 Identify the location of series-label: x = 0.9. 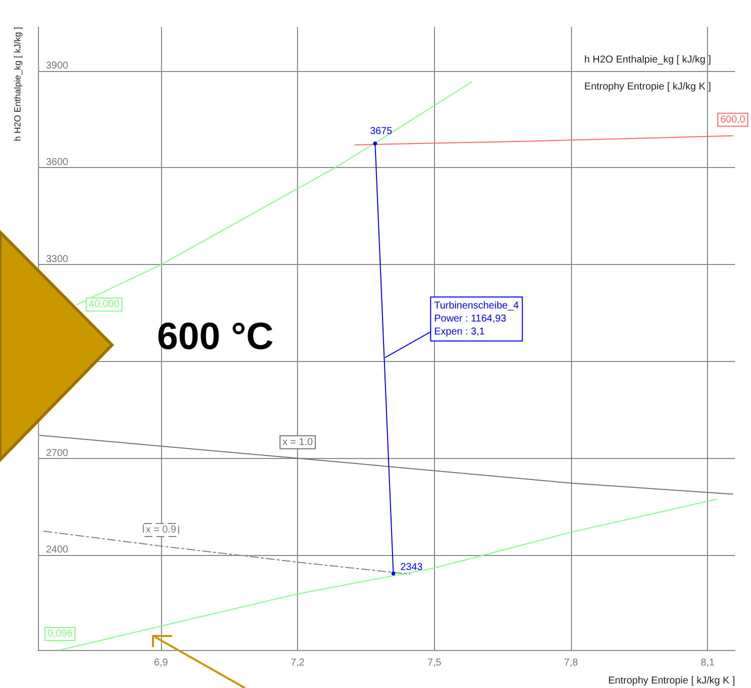
(161, 530).